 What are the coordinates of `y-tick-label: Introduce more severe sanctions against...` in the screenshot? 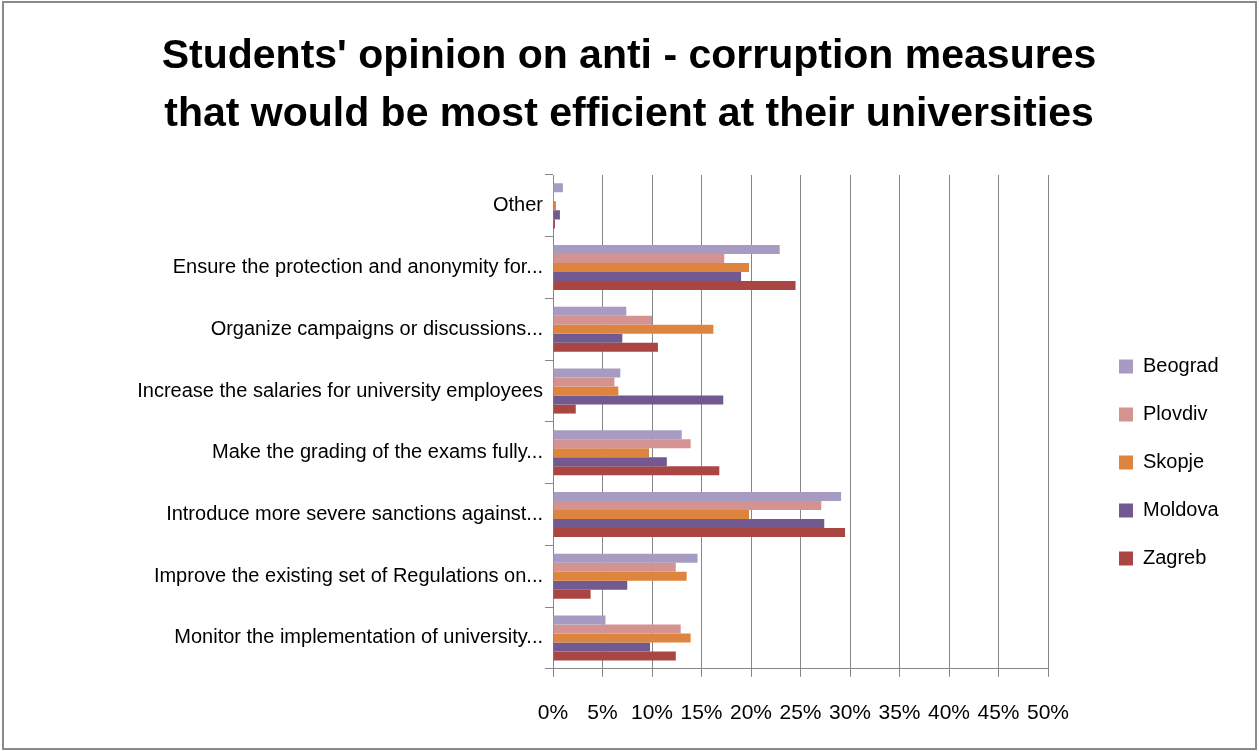 It's located at (354, 513).